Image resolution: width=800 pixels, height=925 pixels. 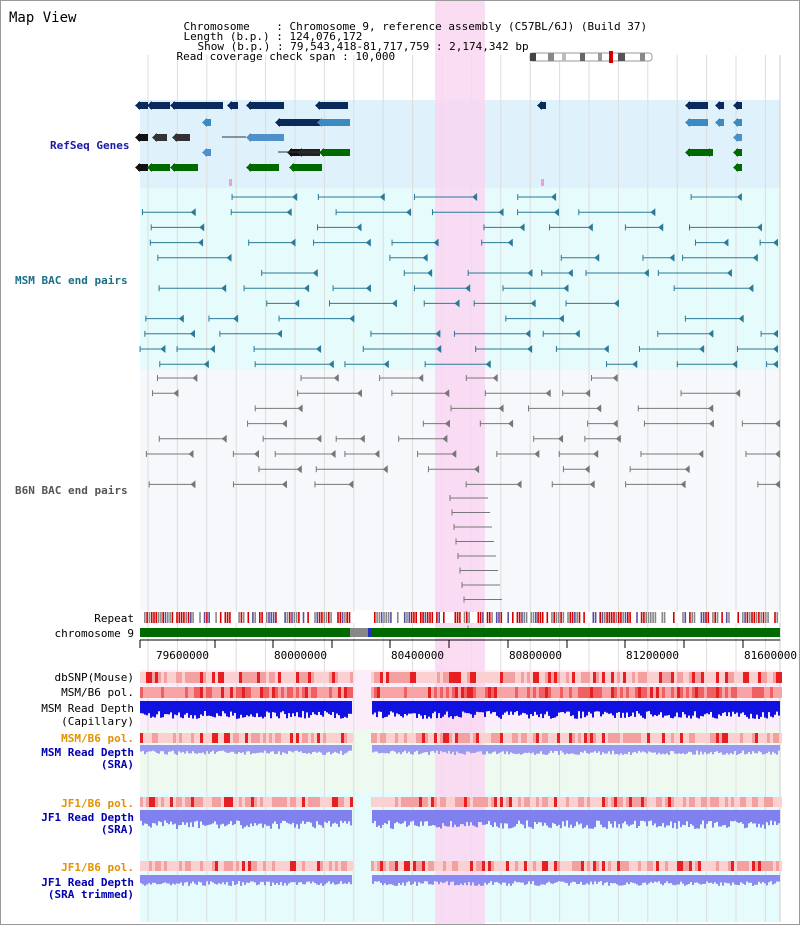 What do you see at coordinates (71, 280) in the screenshot?
I see `label-msm-bac: MSM BAC end pairs` at bounding box center [71, 280].